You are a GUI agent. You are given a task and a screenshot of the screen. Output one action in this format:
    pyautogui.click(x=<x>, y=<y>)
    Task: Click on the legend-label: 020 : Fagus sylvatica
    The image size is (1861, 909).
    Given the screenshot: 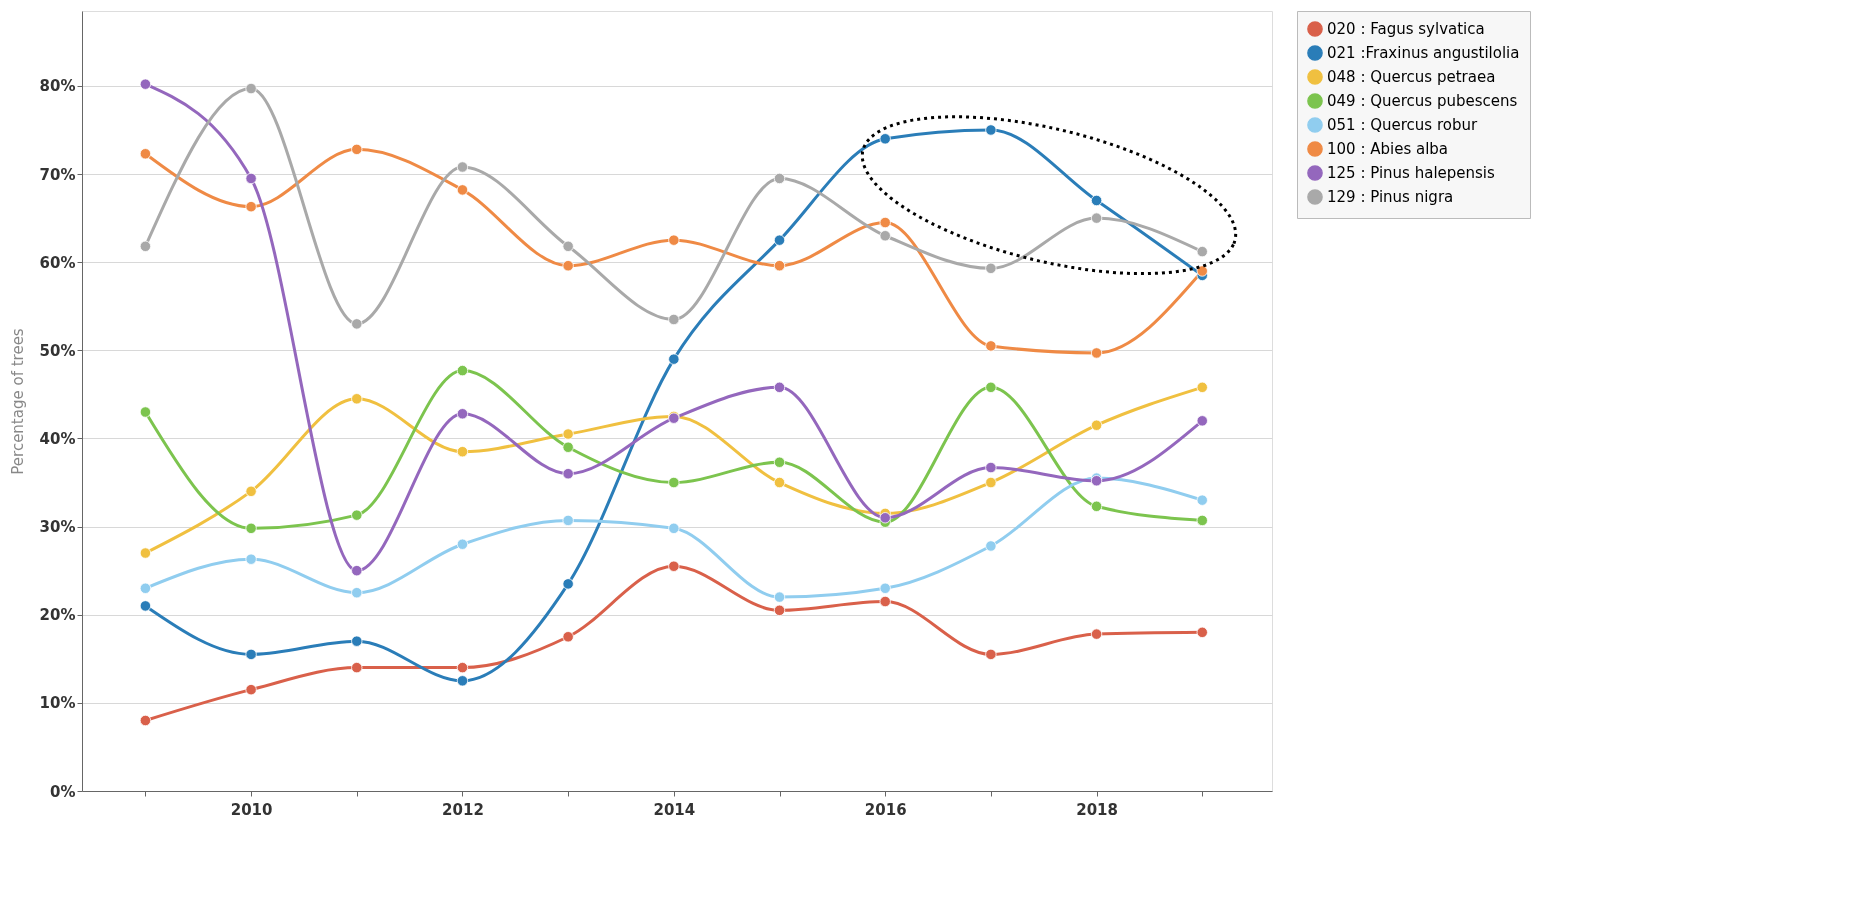 What is the action you would take?
    pyautogui.click(x=1406, y=29)
    